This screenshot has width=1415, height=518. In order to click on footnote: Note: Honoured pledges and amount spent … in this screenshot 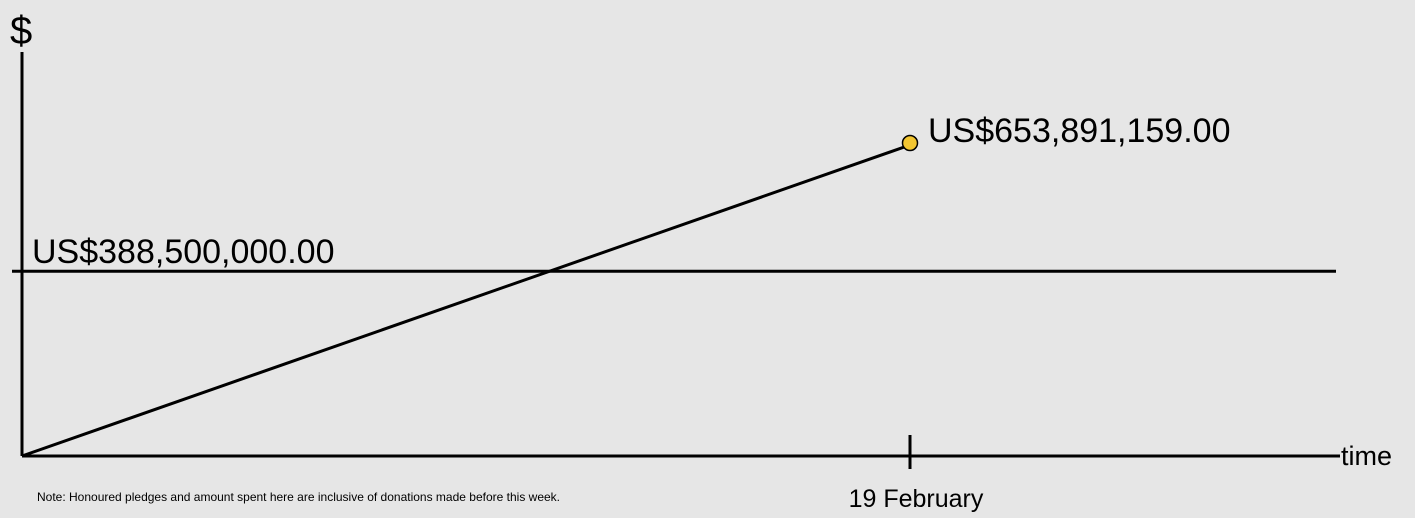, I will do `click(298, 497)`.